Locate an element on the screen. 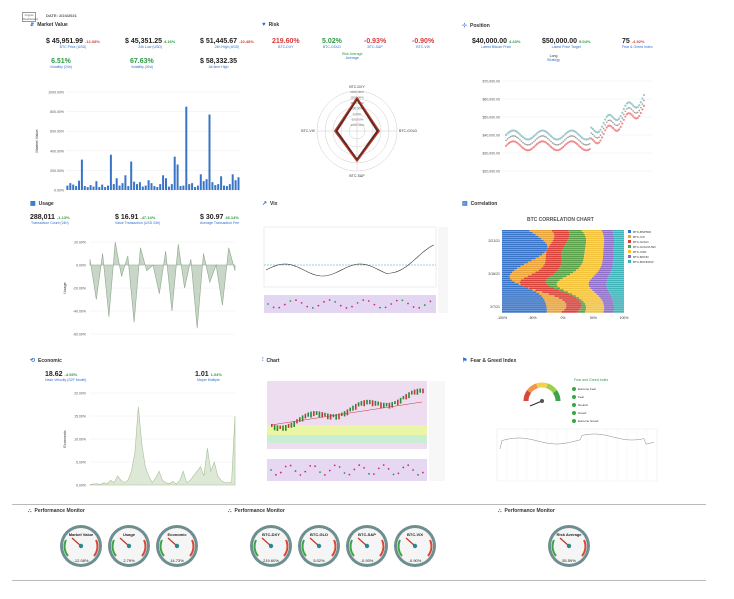 This screenshot has width=734, height=599. performance-gauge: Economic 14.73% is located at coordinates (177, 546).